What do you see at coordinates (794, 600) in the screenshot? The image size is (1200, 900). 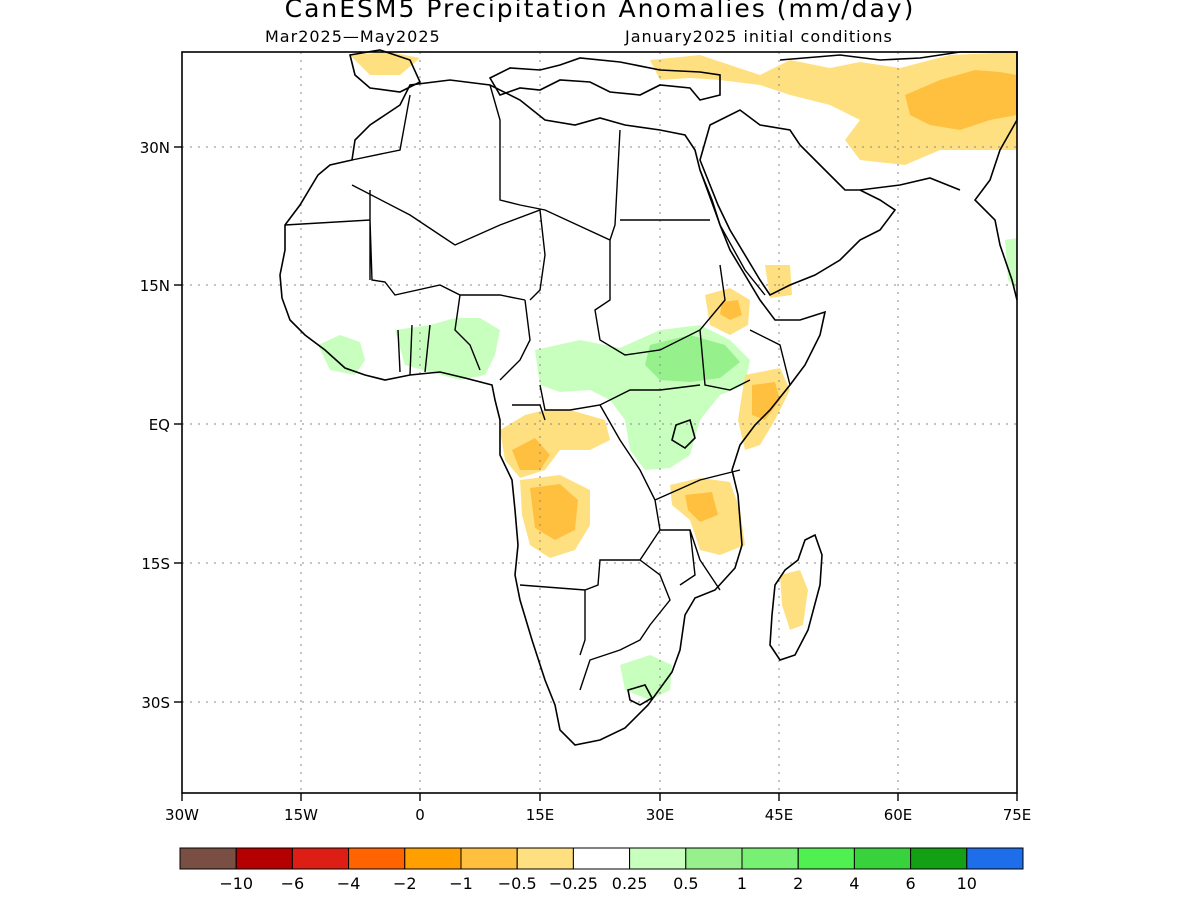 I see `anomaly-madagascar-dry` at bounding box center [794, 600].